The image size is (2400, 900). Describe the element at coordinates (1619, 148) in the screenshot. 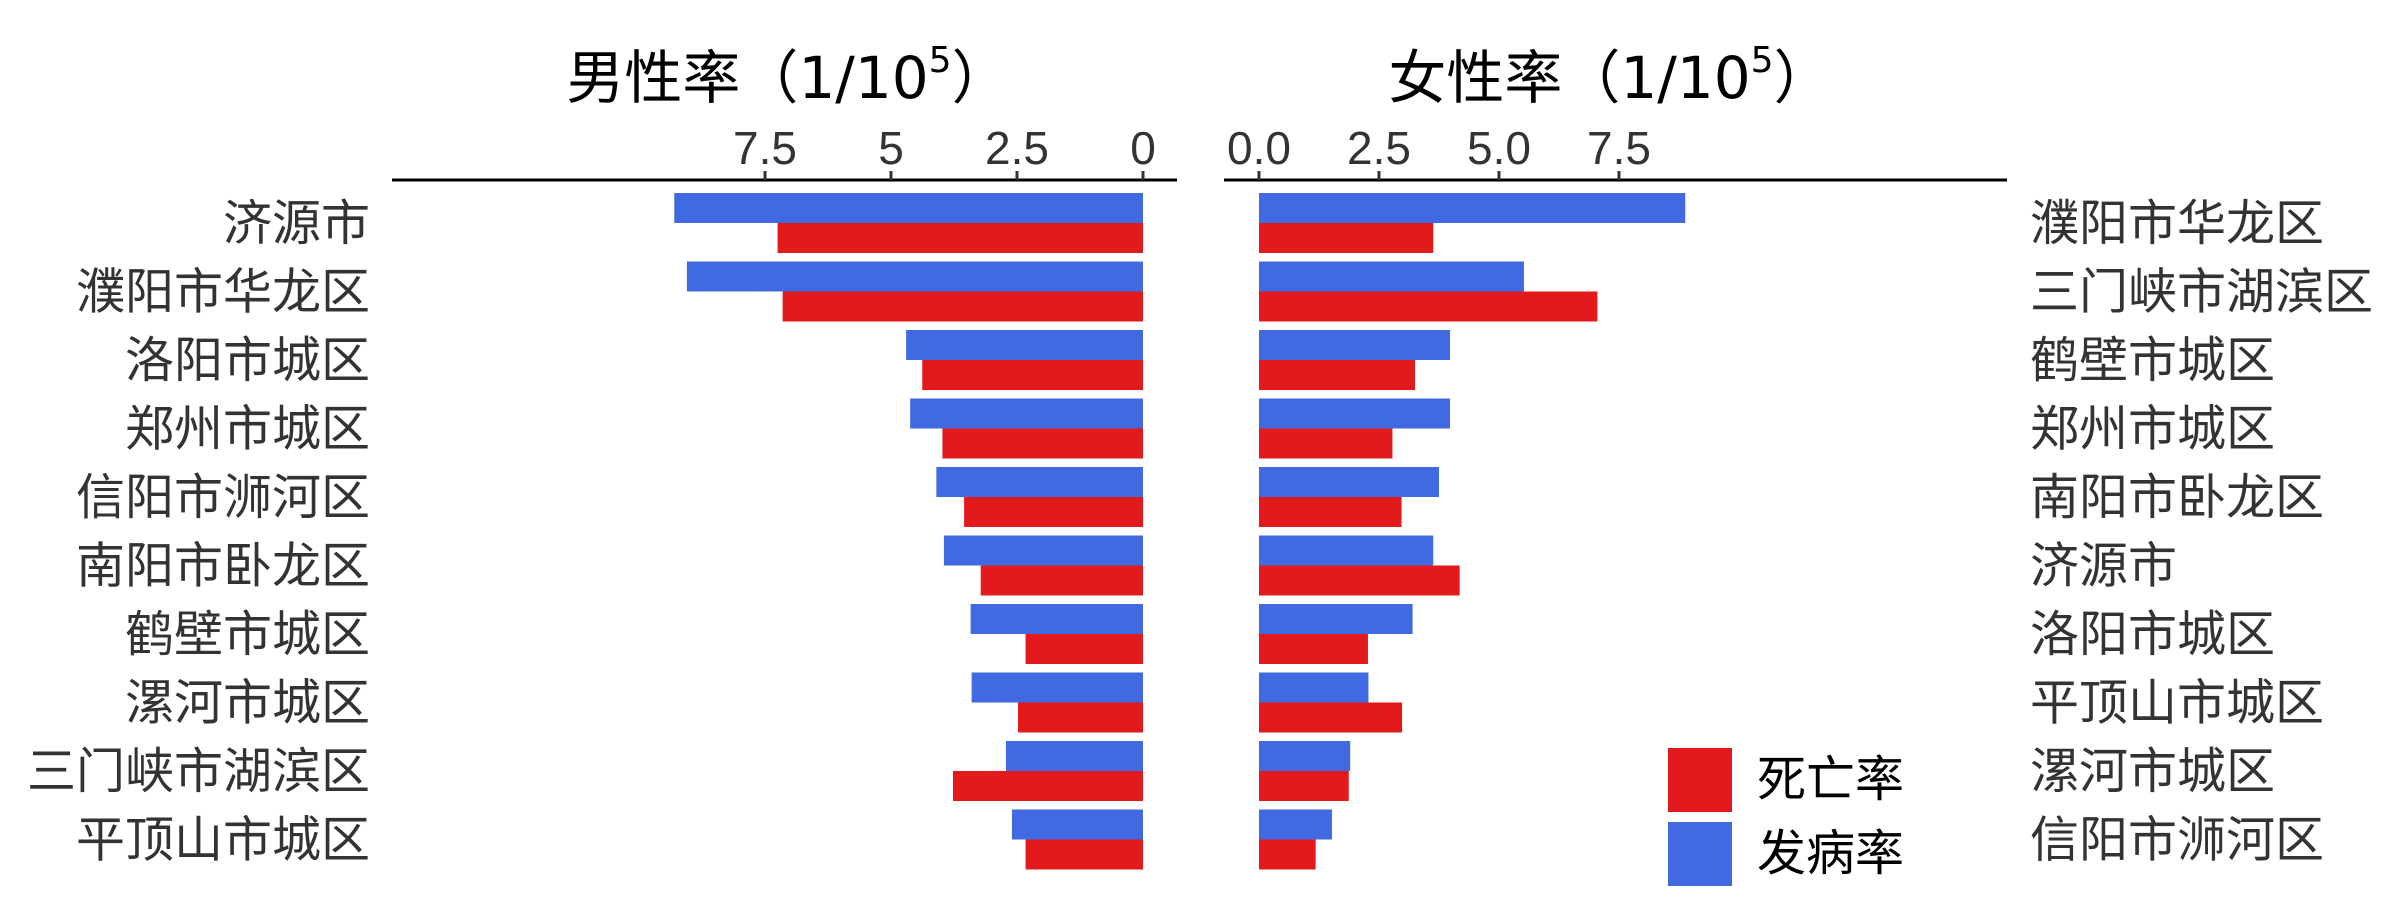

I see `female-x-tick-label: 7.5` at that location.